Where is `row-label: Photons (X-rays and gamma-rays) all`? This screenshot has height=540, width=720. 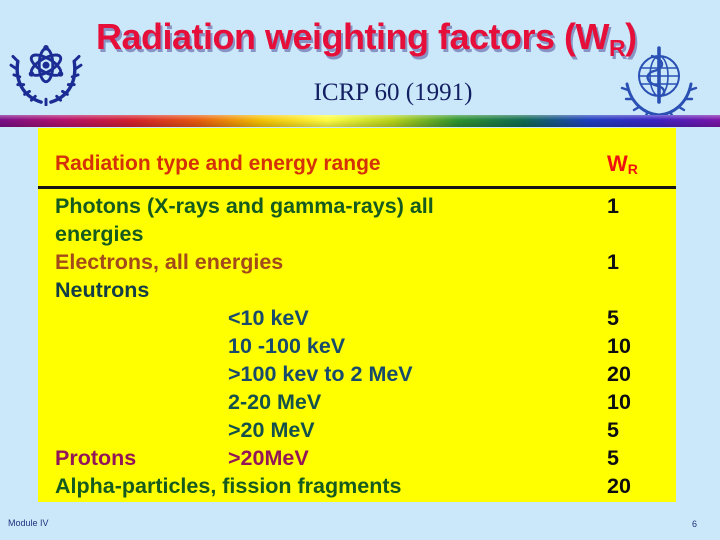
row-label: Photons (X-rays and gamma-rays) all is located at coordinates (244, 206).